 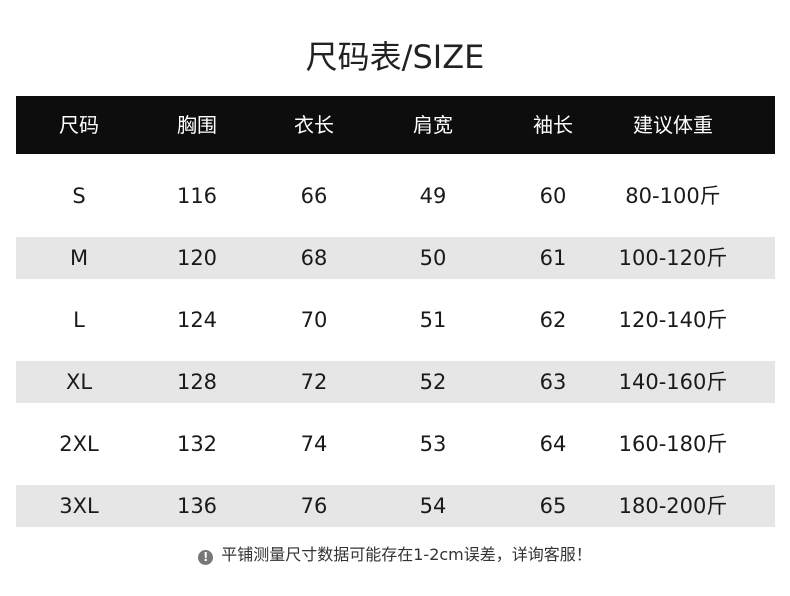 What do you see at coordinates (79, 125) in the screenshot?
I see `column-header: 尺码` at bounding box center [79, 125].